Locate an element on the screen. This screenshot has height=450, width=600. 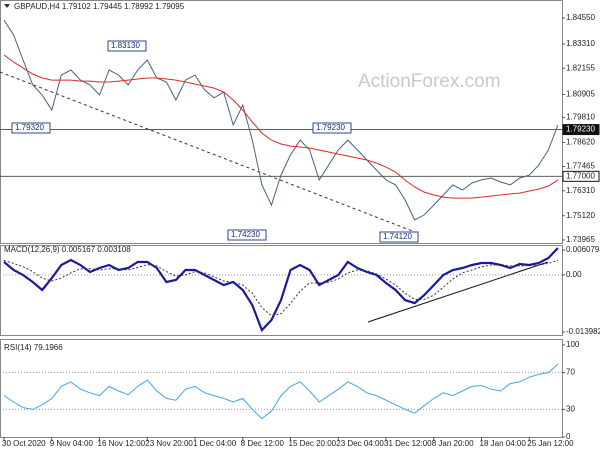
y-tick-label: 0.006079 is located at coordinates (583, 249).